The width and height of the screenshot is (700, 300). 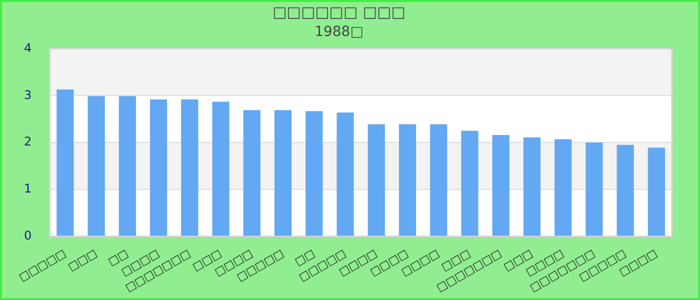 What do you see at coordinates (339, 11) in the screenshot?
I see `chart-title: □□□□□□ □□□` at bounding box center [339, 11].